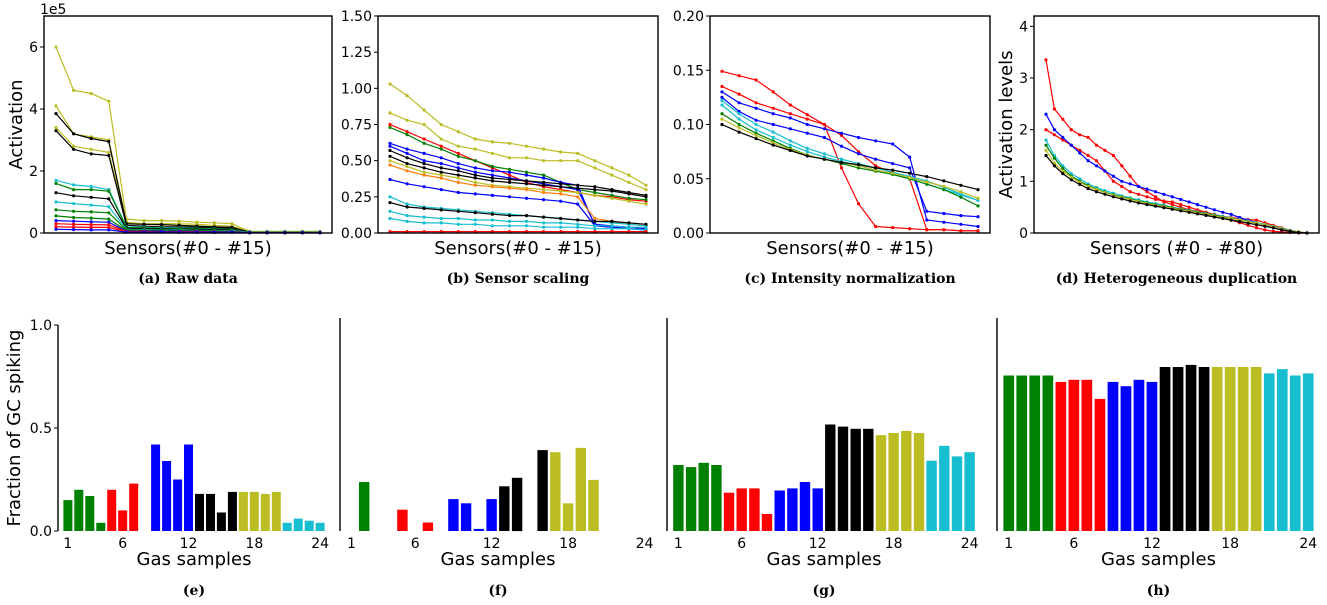 Image resolution: width=1327 pixels, height=605 pixels. I want to click on x-tick-label: 1, so click(678, 544).